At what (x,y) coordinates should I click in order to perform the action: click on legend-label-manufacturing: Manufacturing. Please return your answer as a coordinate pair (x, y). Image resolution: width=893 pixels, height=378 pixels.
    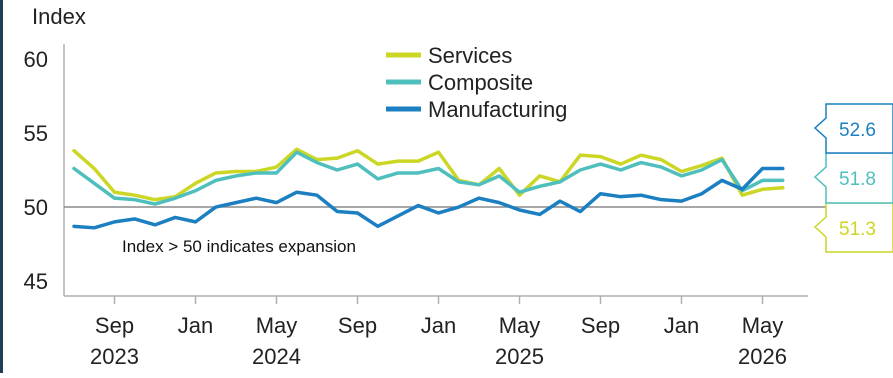
    Looking at the image, I should click on (497, 109).